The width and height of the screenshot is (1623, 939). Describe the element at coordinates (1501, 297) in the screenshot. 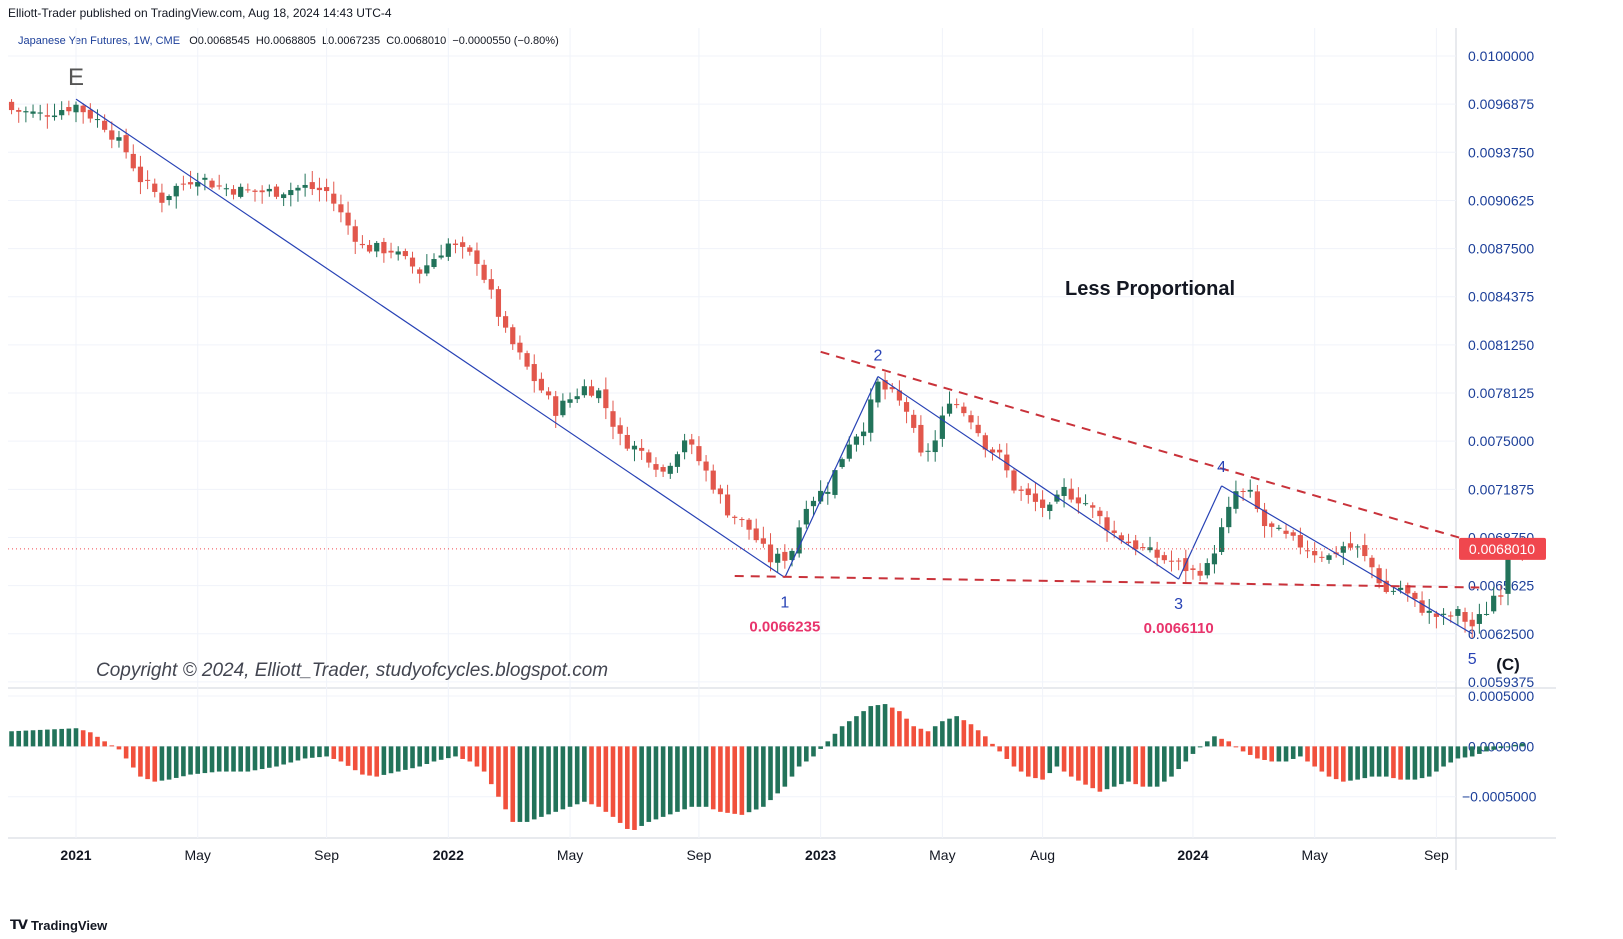

I see `price-axis-label: 0.0084375` at that location.